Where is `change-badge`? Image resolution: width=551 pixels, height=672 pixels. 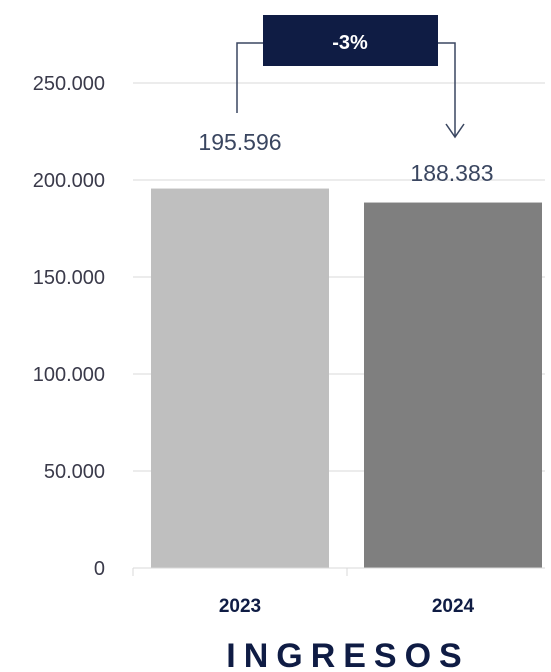 change-badge is located at coordinates (350, 40).